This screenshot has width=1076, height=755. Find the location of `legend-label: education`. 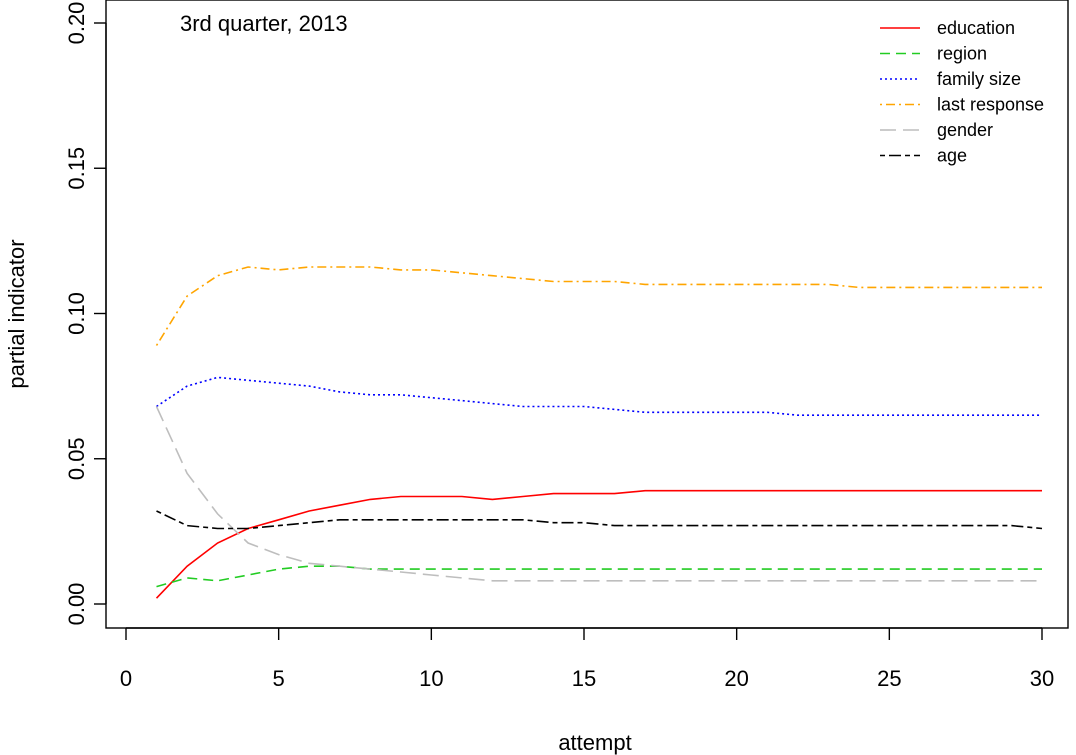

legend-label: education is located at coordinates (976, 28).